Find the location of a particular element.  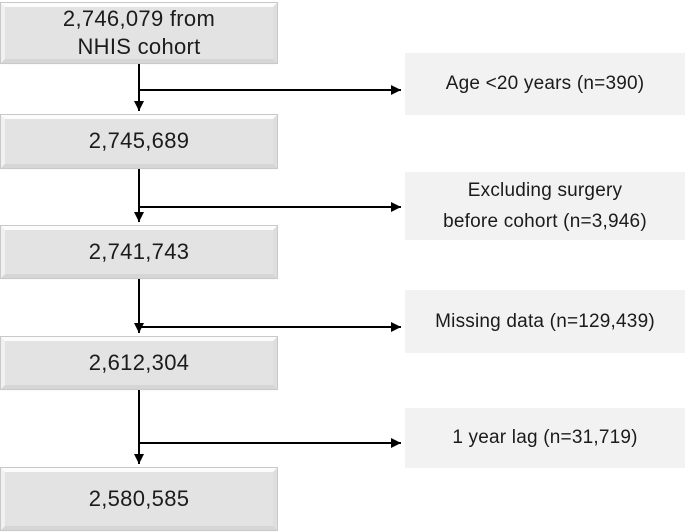

cohort-box-after-age-exclusion-value: 2,745,689 is located at coordinates (139, 141).